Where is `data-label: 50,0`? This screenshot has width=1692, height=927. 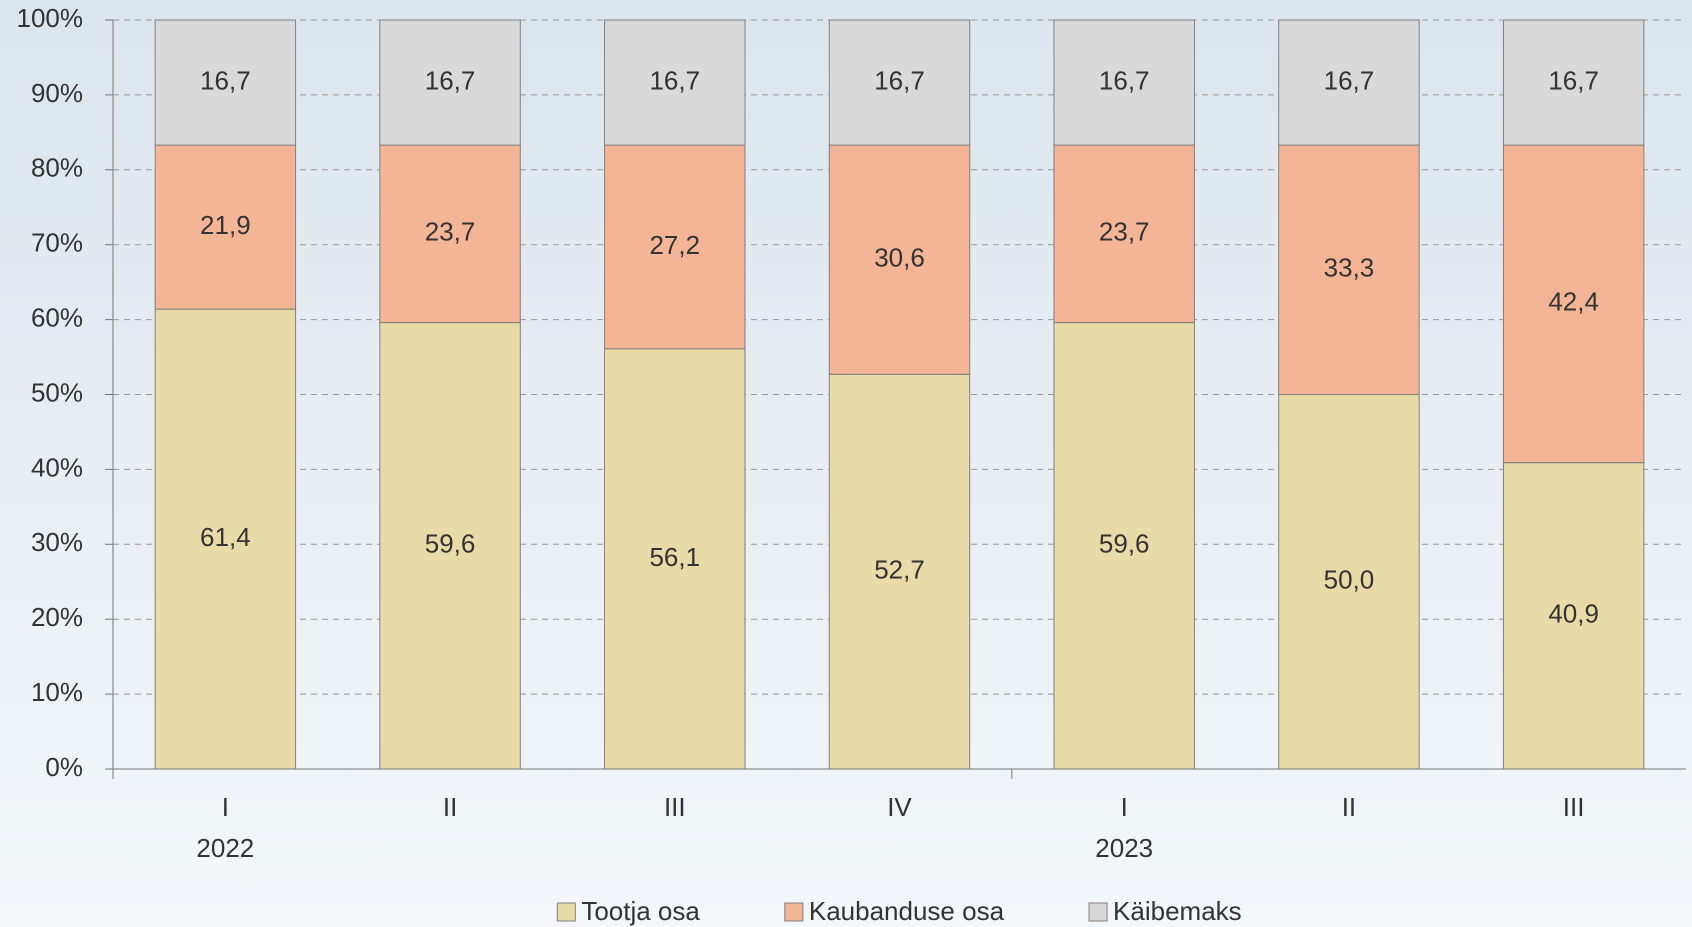
data-label: 50,0 is located at coordinates (1349, 580).